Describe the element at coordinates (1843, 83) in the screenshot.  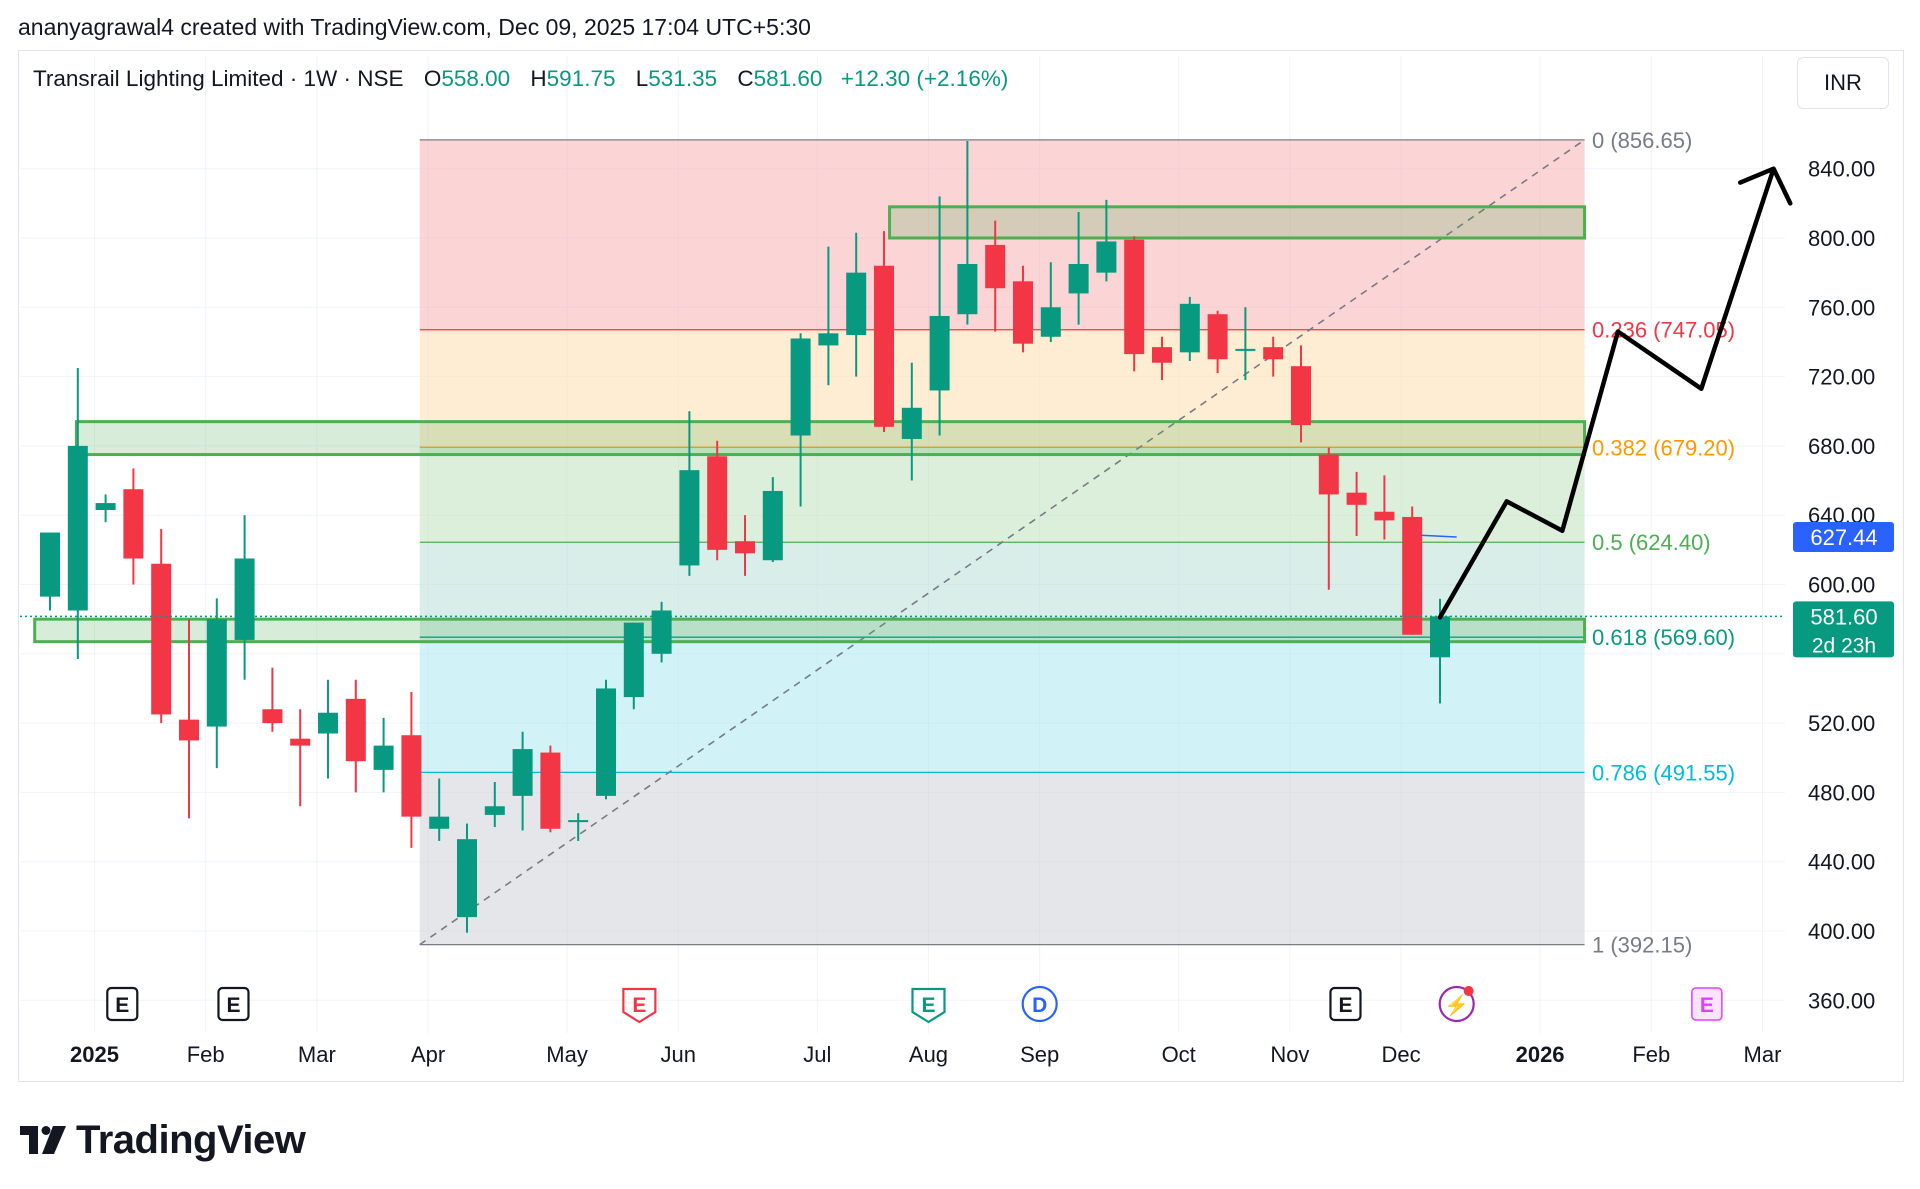
I see `currency-button: INR` at that location.